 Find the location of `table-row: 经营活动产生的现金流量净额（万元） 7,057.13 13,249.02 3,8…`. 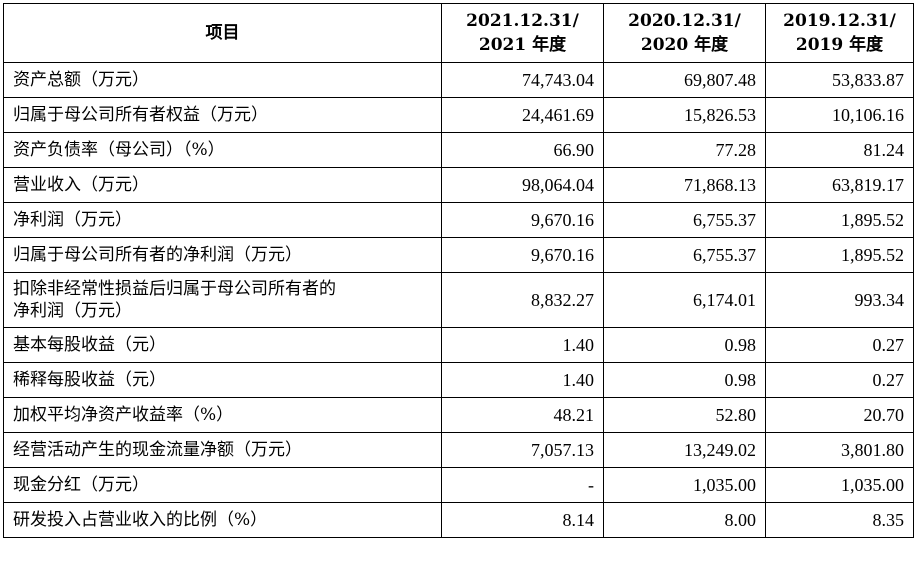

table-row: 经营活动产生的现金流量净额（万元） 7,057.13 13,249.02 3,8… is located at coordinates (458, 450).